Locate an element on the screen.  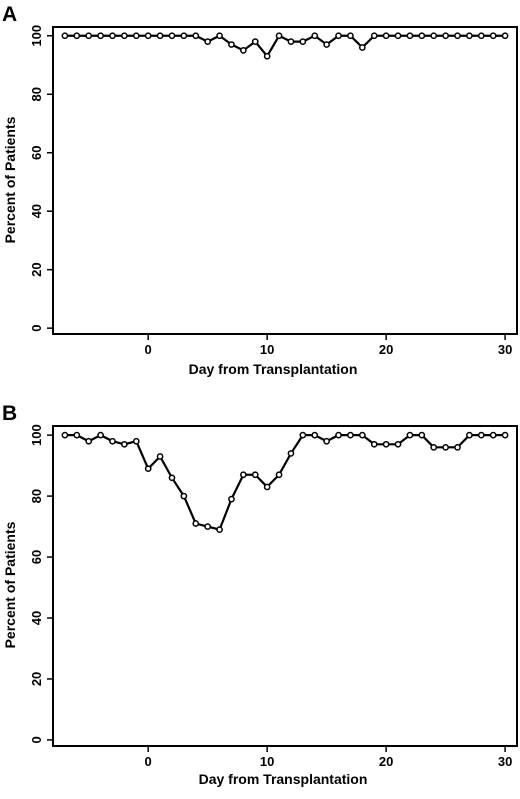
panel-b-x-axis-title: Day from Transplantation is located at coordinates (283, 779).